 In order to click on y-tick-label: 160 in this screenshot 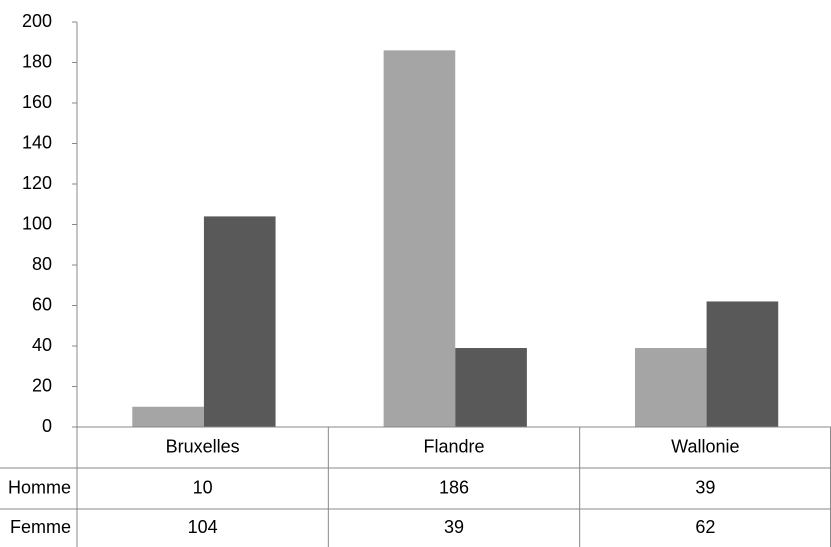, I will do `click(37, 102)`.